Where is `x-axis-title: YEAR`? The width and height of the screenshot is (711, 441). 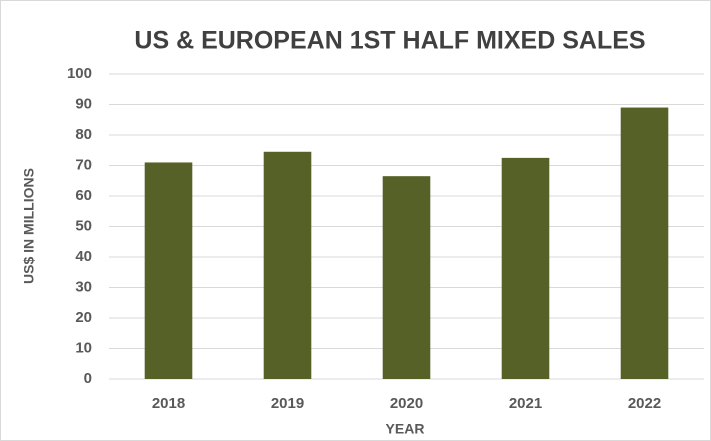 x-axis-title: YEAR is located at coordinates (405, 429).